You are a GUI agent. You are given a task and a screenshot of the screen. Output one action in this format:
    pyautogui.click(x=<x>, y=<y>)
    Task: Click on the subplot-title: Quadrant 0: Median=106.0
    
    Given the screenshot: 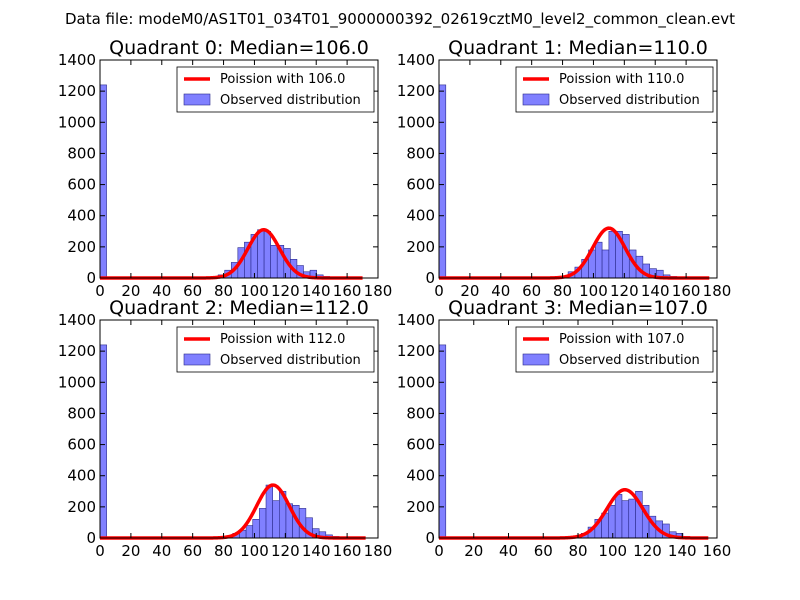 What is the action you would take?
    pyautogui.click(x=239, y=48)
    